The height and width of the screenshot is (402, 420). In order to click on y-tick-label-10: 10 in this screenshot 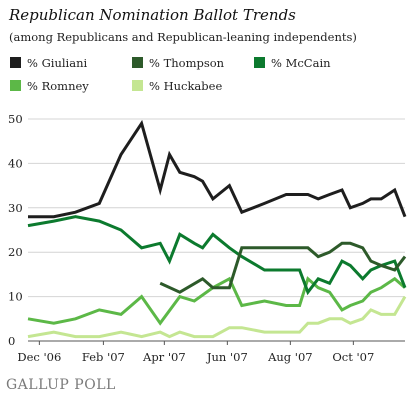, I will do `click(15, 297)`.